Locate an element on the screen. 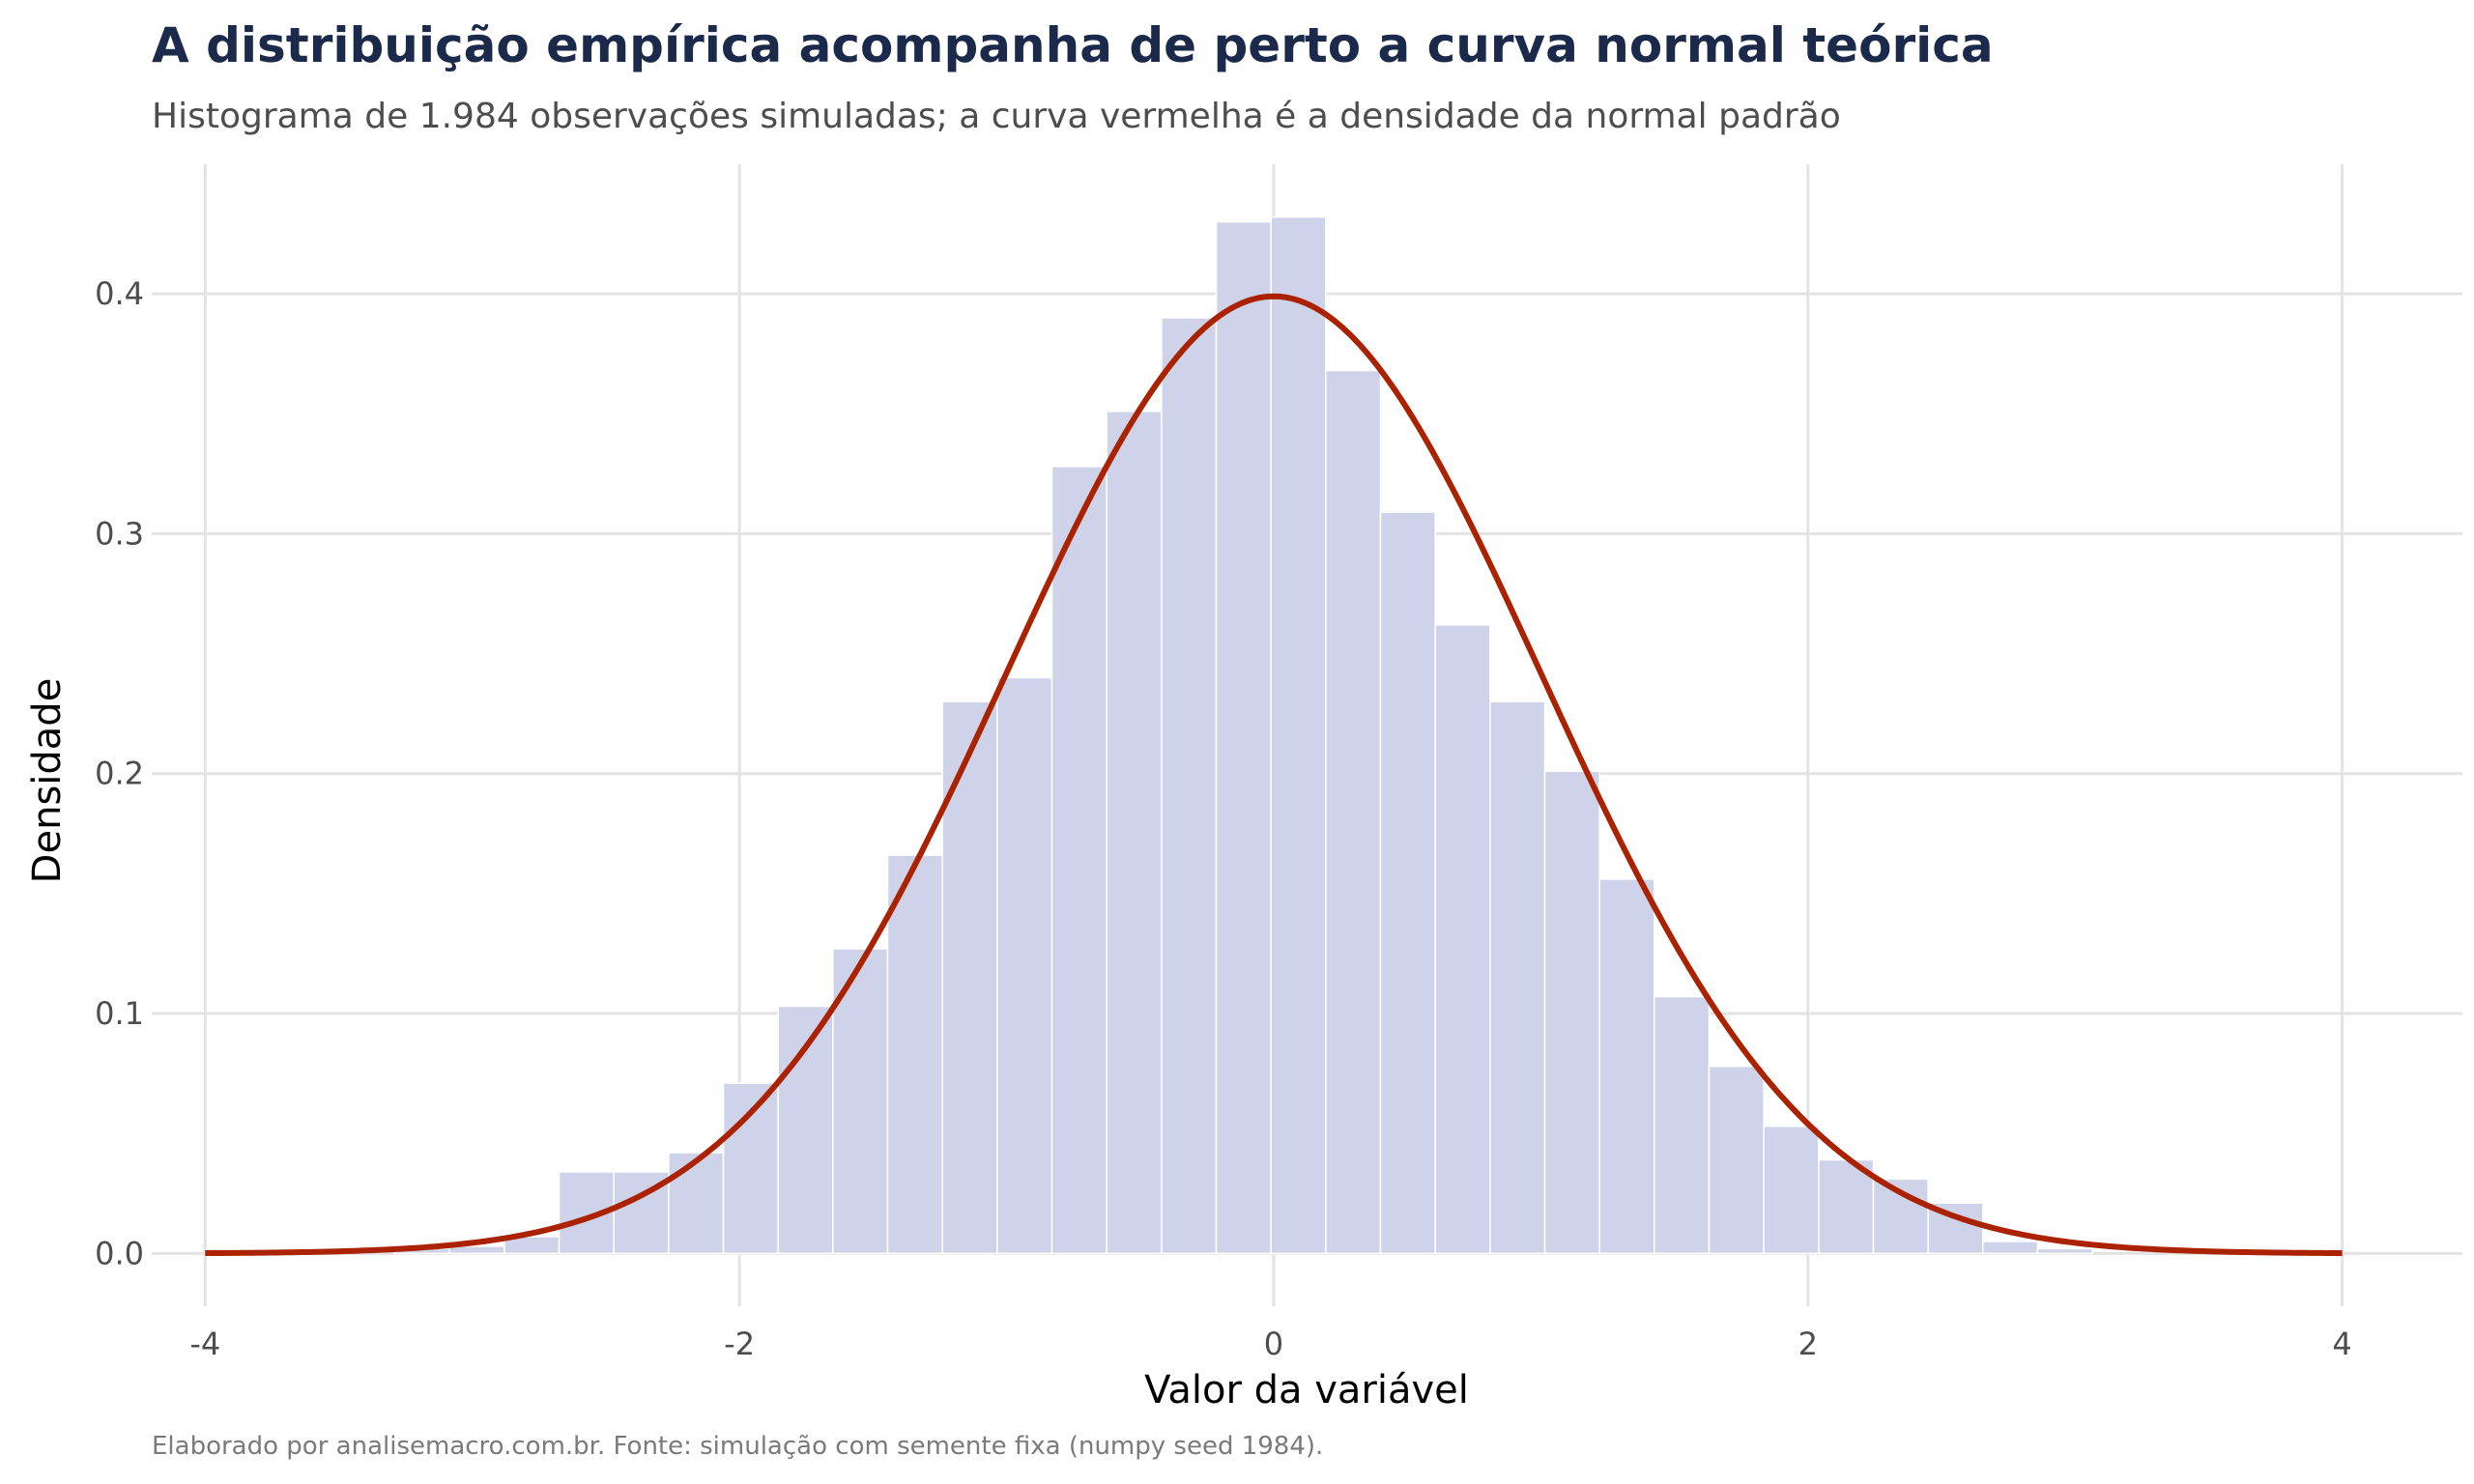  x-axis-ticks: -4 -2 0 2 4 is located at coordinates (1270, 1344).